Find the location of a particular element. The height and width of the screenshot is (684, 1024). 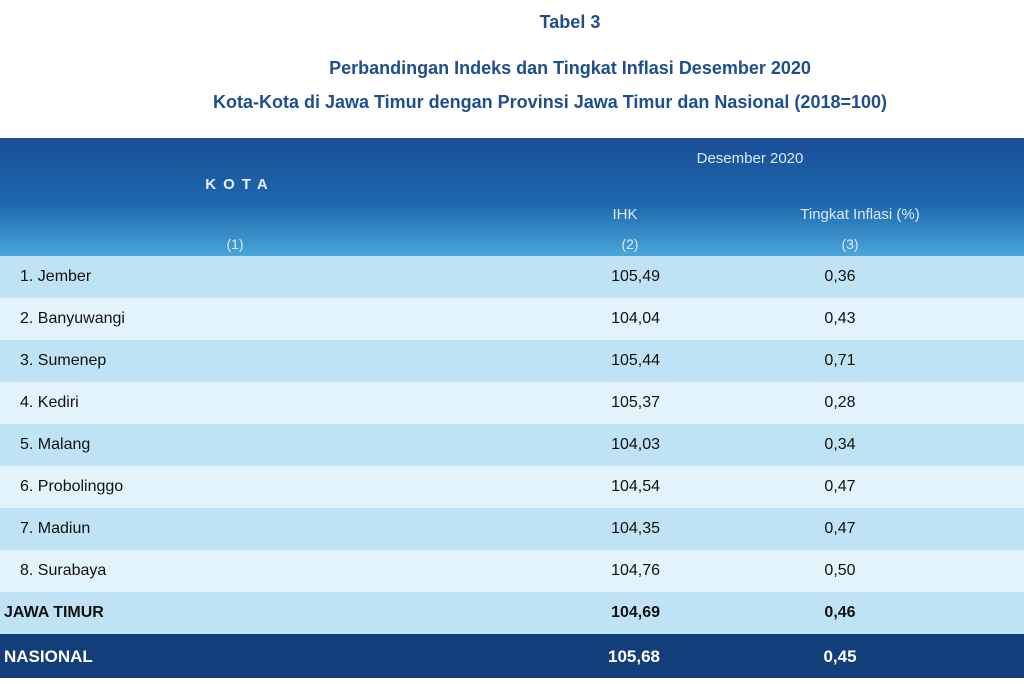

table-row: 4. Kediri 105,37 0,28 is located at coordinates (512, 403).